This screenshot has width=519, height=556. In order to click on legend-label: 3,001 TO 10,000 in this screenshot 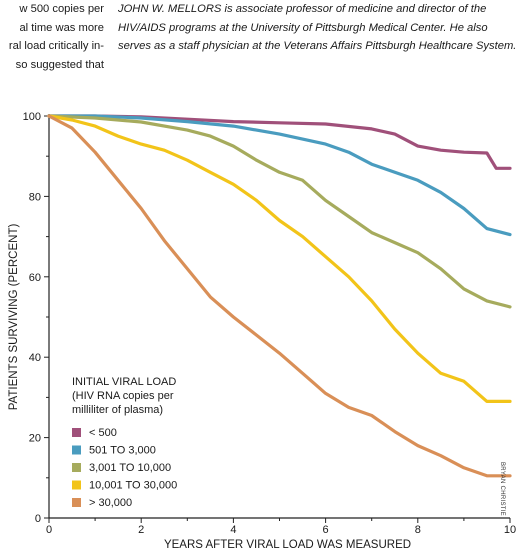, I will do `click(130, 468)`.